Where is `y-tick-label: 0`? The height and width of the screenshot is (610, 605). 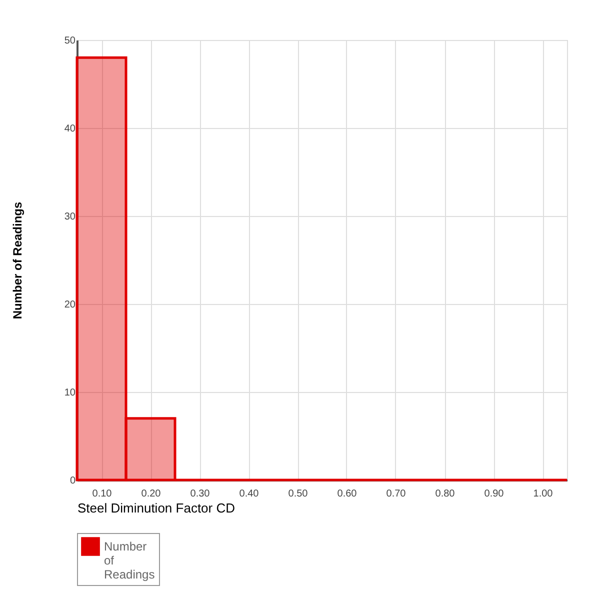
y-tick-label: 0 is located at coordinates (73, 481).